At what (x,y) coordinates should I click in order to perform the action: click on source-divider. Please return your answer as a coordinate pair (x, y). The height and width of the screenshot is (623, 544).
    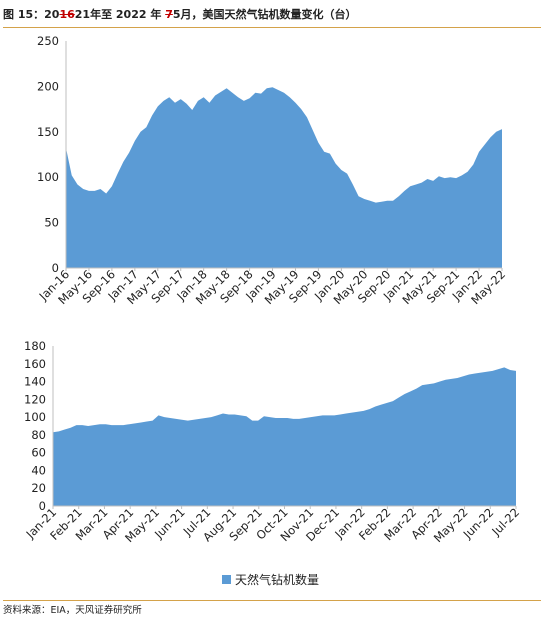
    Looking at the image, I should click on (272, 600).